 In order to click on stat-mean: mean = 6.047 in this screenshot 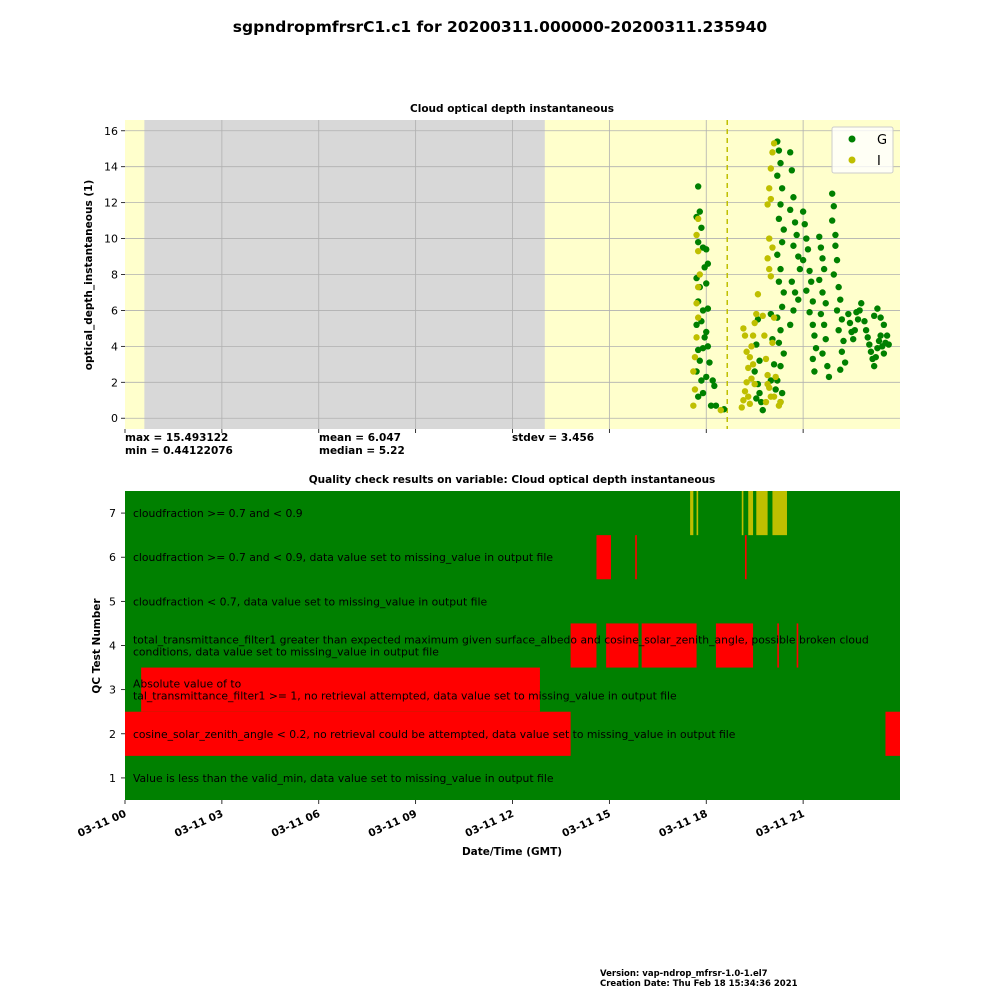, I will do `click(360, 438)`.